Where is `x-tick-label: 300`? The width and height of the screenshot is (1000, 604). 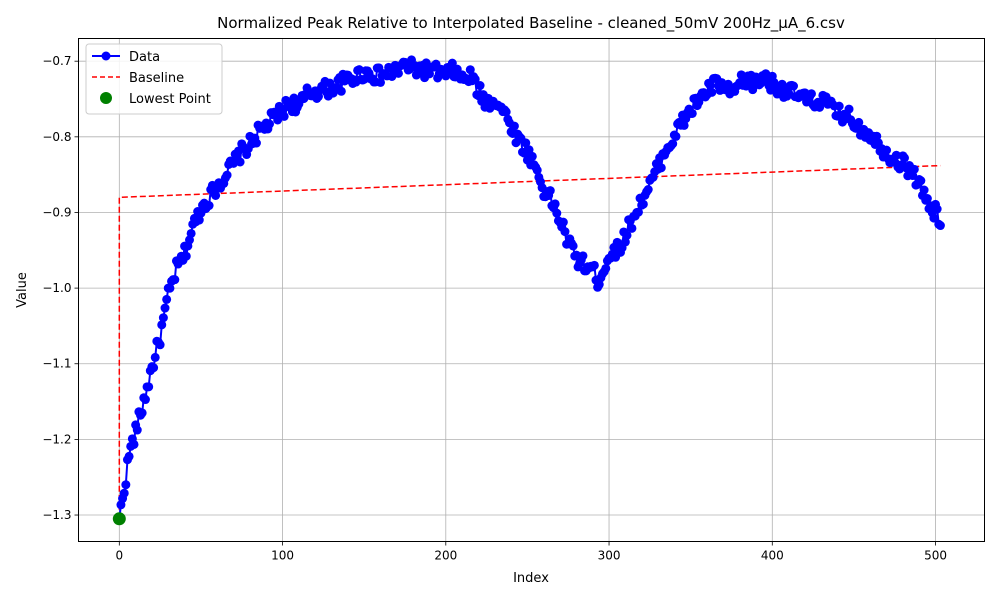
x-tick-label: 300 is located at coordinates (609, 556).